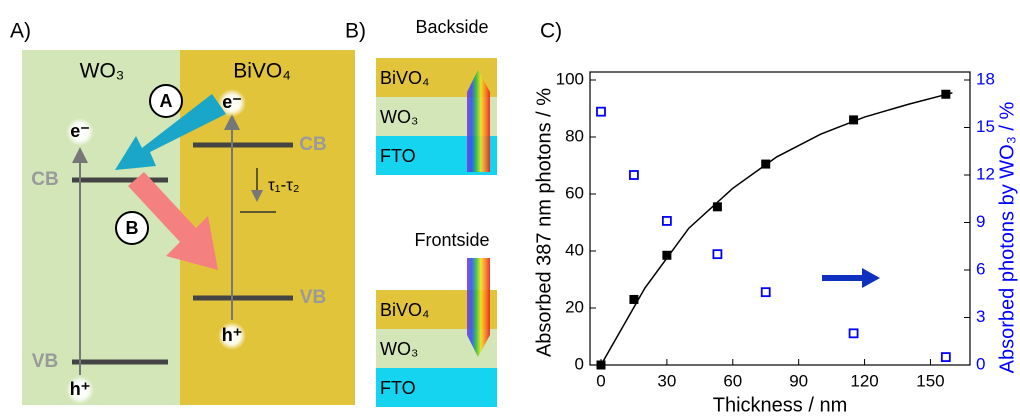 The image size is (1020, 418). Describe the element at coordinates (355, 31) in the screenshot. I see `panel-label: B)` at that location.